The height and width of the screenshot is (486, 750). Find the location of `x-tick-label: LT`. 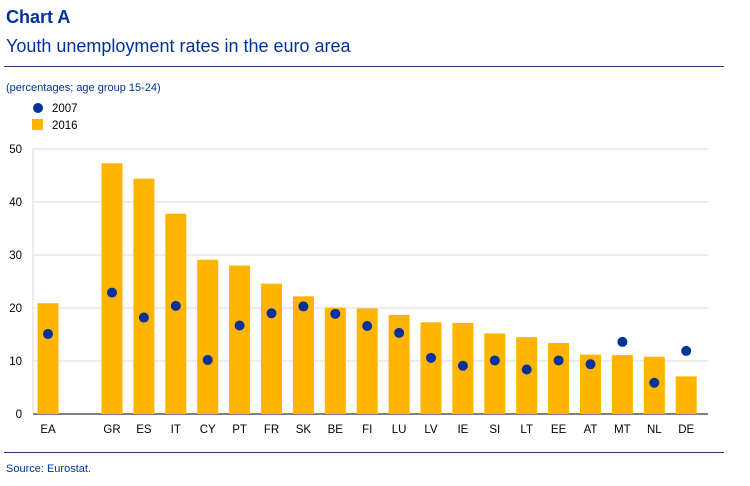

x-tick-label: LT is located at coordinates (526, 430).